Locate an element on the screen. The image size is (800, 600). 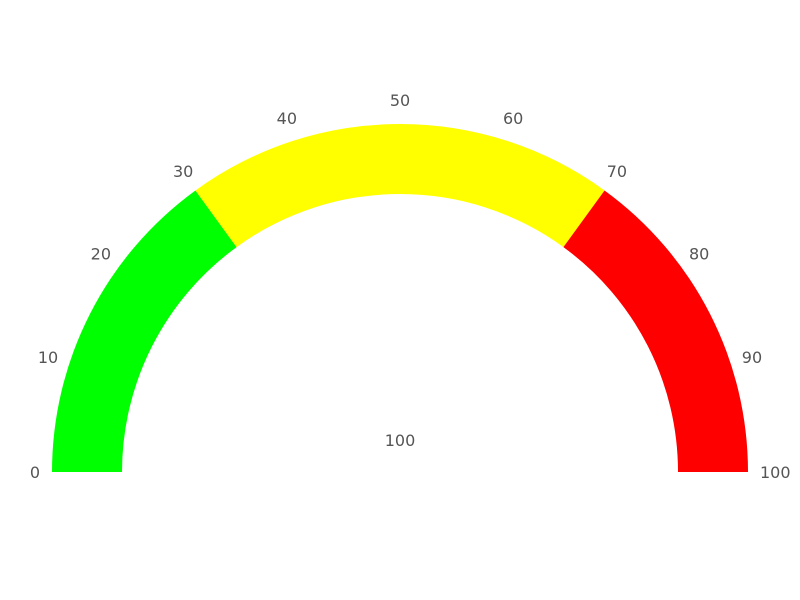
tick-label-60: 60 is located at coordinates (513, 118).